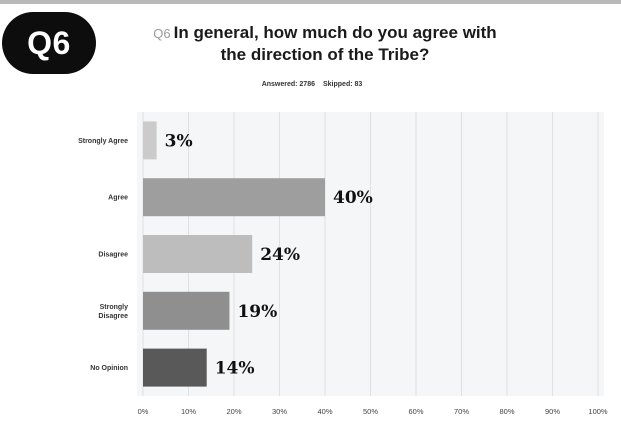 This screenshot has width=621, height=446. What do you see at coordinates (598, 411) in the screenshot?
I see `x-tick-label: 100%` at bounding box center [598, 411].